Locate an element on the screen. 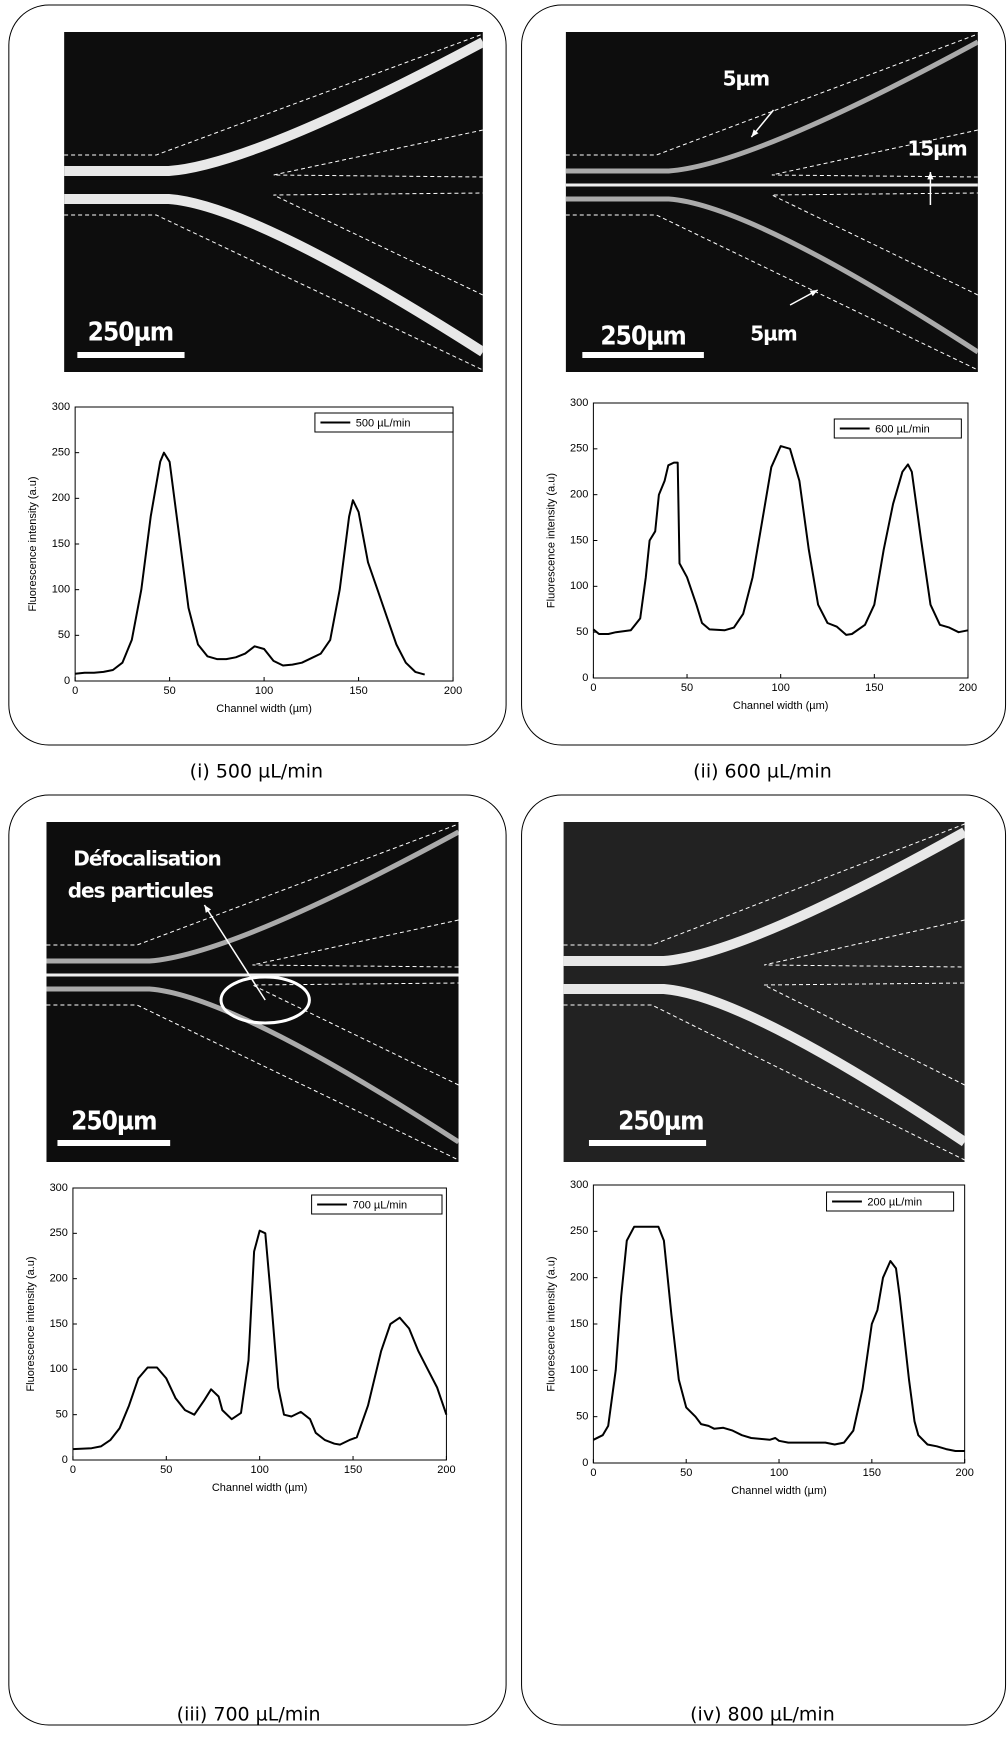 This screenshot has height=1743, width=1008. annotation: 15µm is located at coordinates (937, 149).